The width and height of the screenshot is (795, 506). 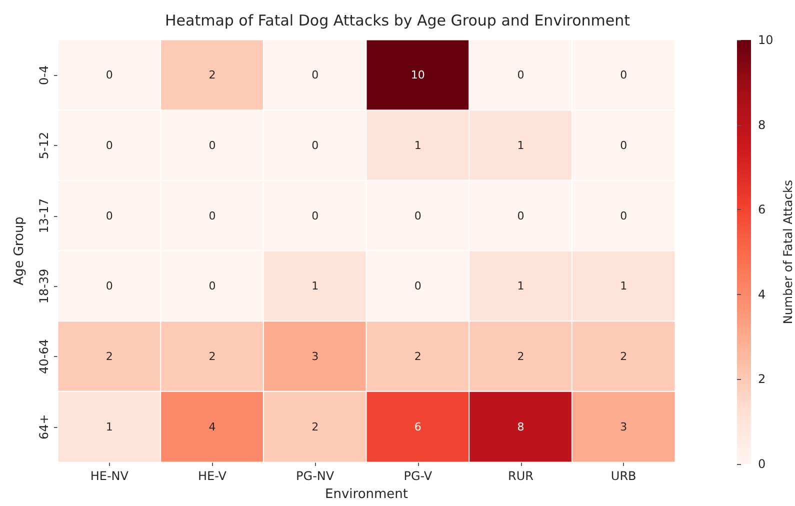 I want to click on chart-title: Heatmap of Fatal Dog Attacks by Age Group and Environment, so click(x=397, y=21).